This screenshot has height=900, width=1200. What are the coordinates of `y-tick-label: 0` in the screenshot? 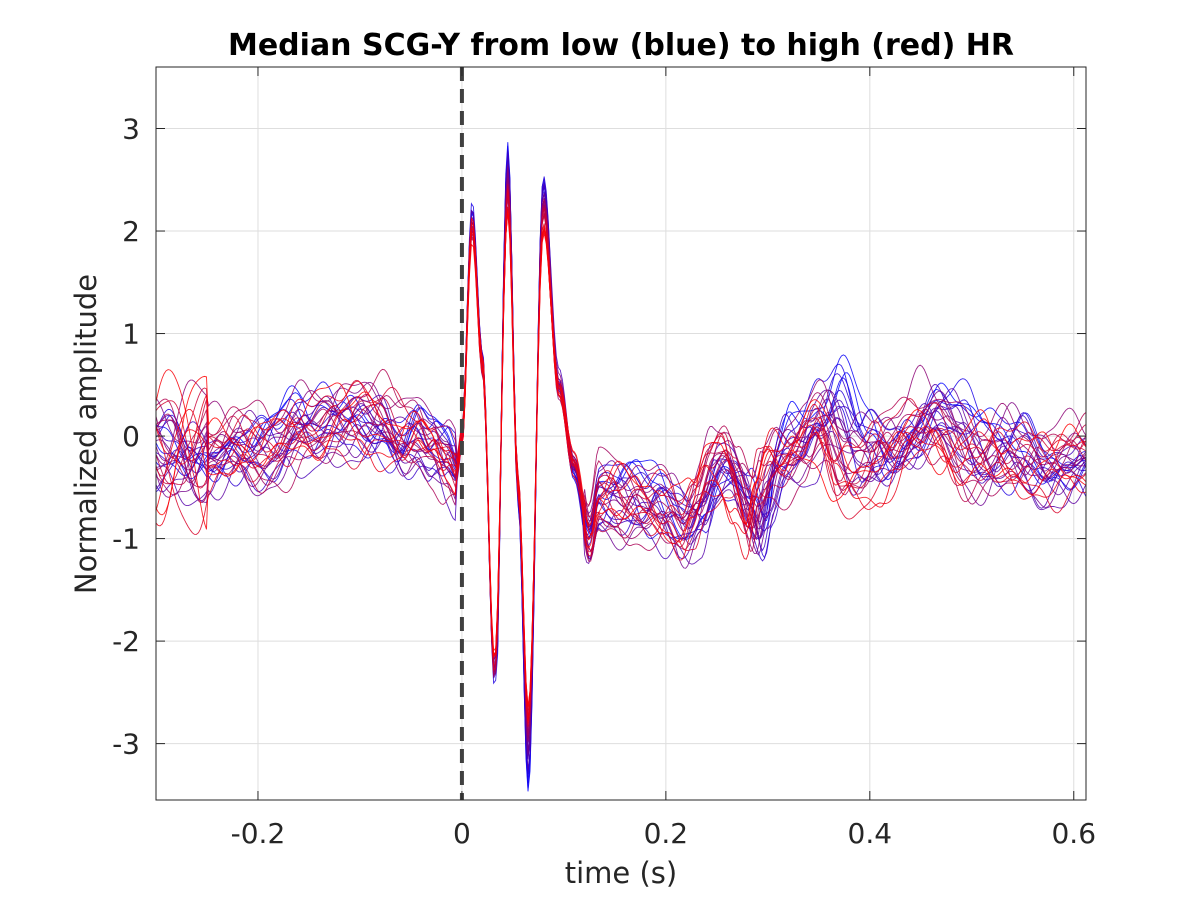 It's located at (131, 436).